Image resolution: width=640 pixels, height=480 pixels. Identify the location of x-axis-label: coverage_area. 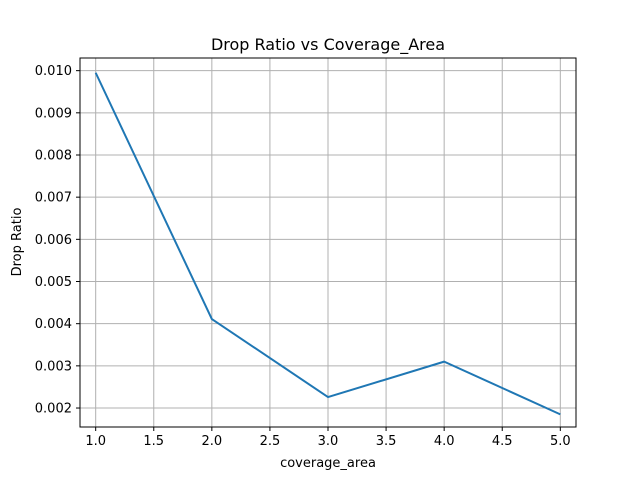
(328, 463).